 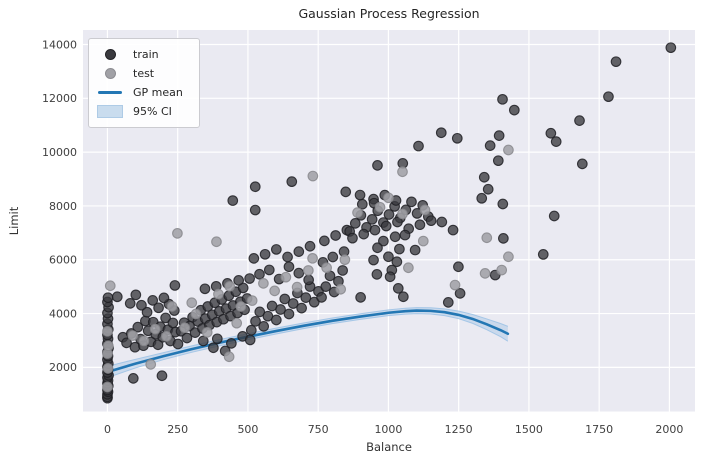 What do you see at coordinates (143, 111) in the screenshot?
I see `legend-item-ci: 95% CI` at bounding box center [143, 111].